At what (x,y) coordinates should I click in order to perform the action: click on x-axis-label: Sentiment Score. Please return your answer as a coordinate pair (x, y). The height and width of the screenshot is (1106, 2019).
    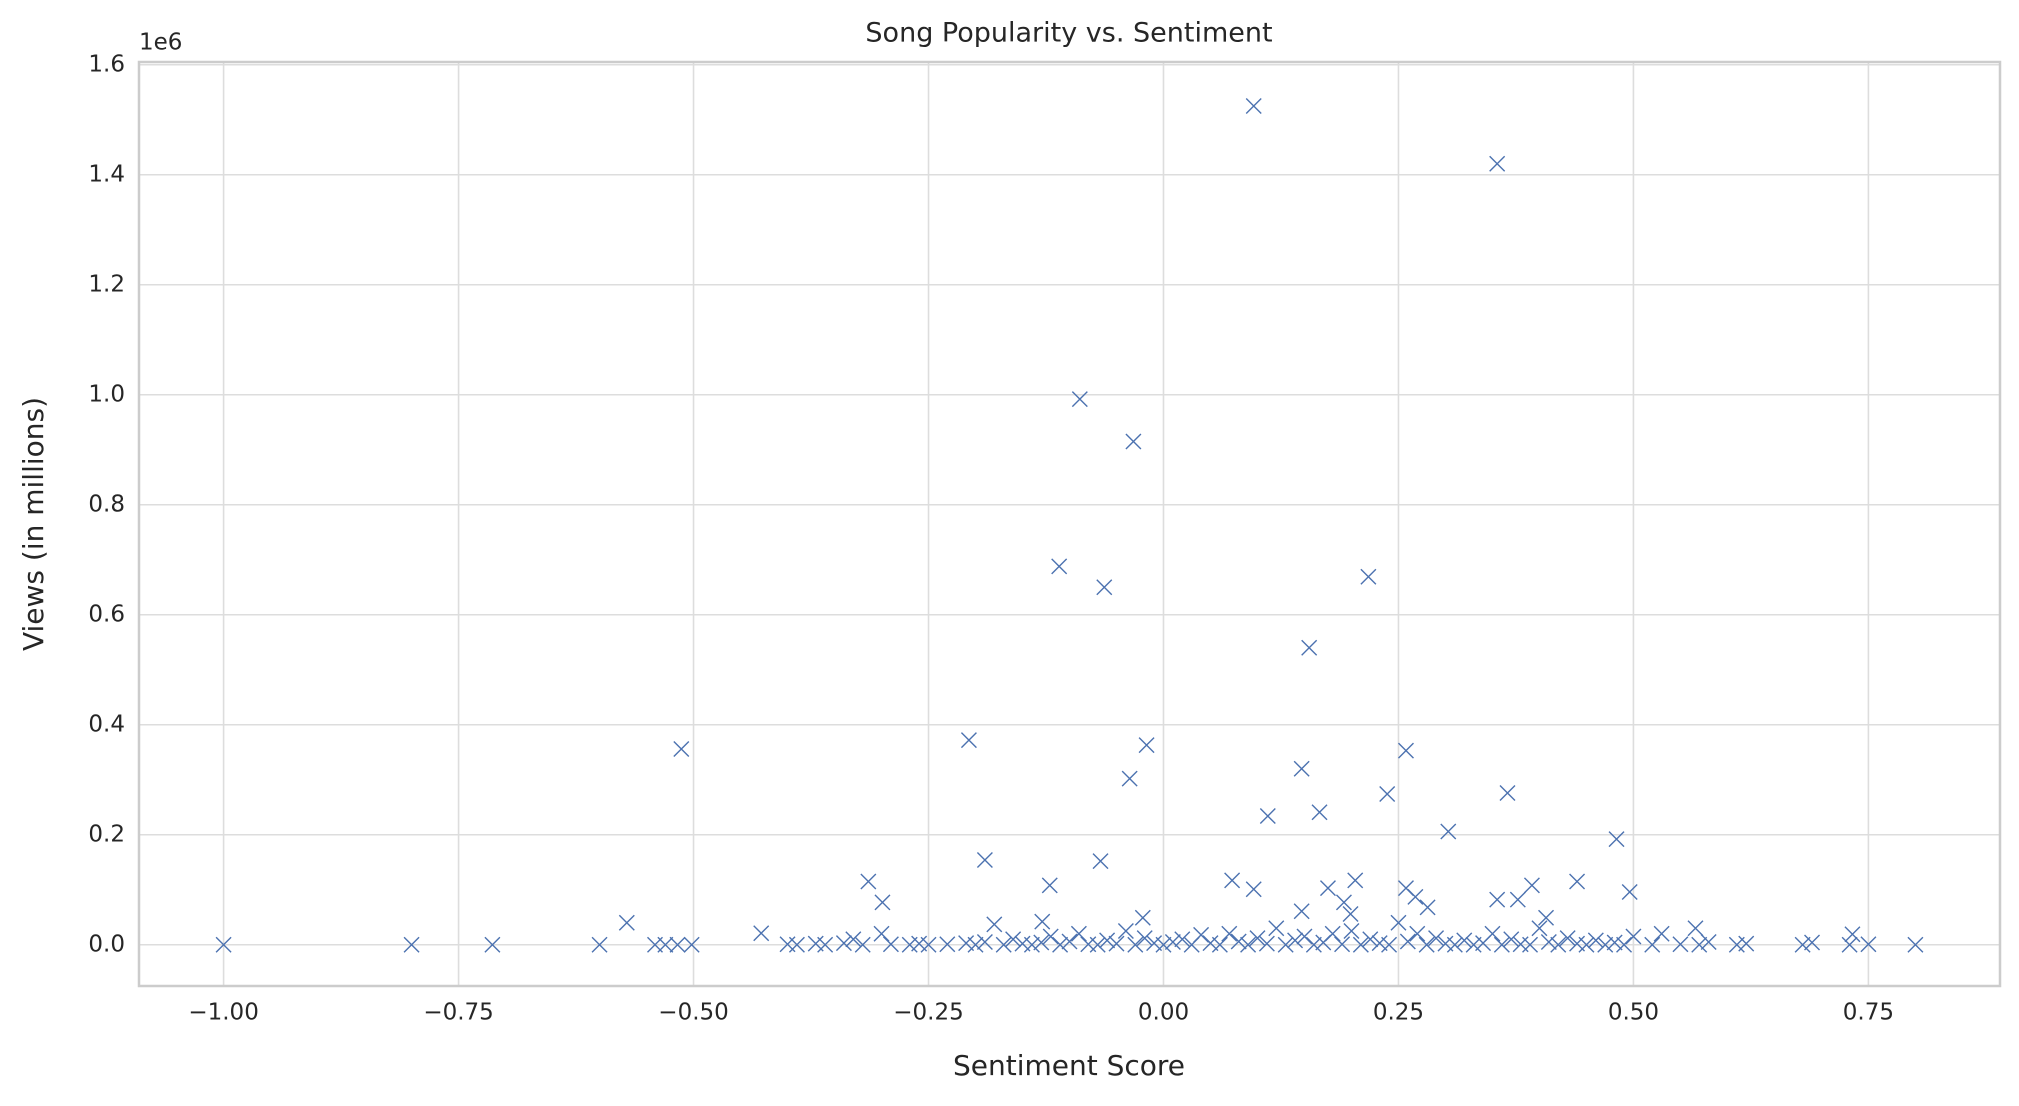
    Looking at the image, I should click on (1069, 1065).